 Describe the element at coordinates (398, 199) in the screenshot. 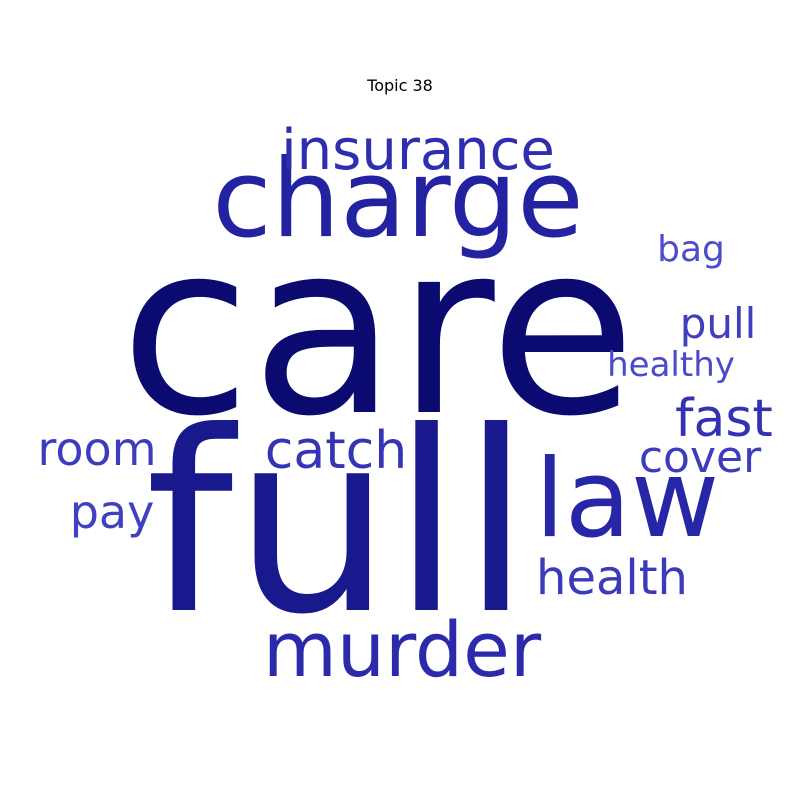

I see `word-charge: charge` at that location.